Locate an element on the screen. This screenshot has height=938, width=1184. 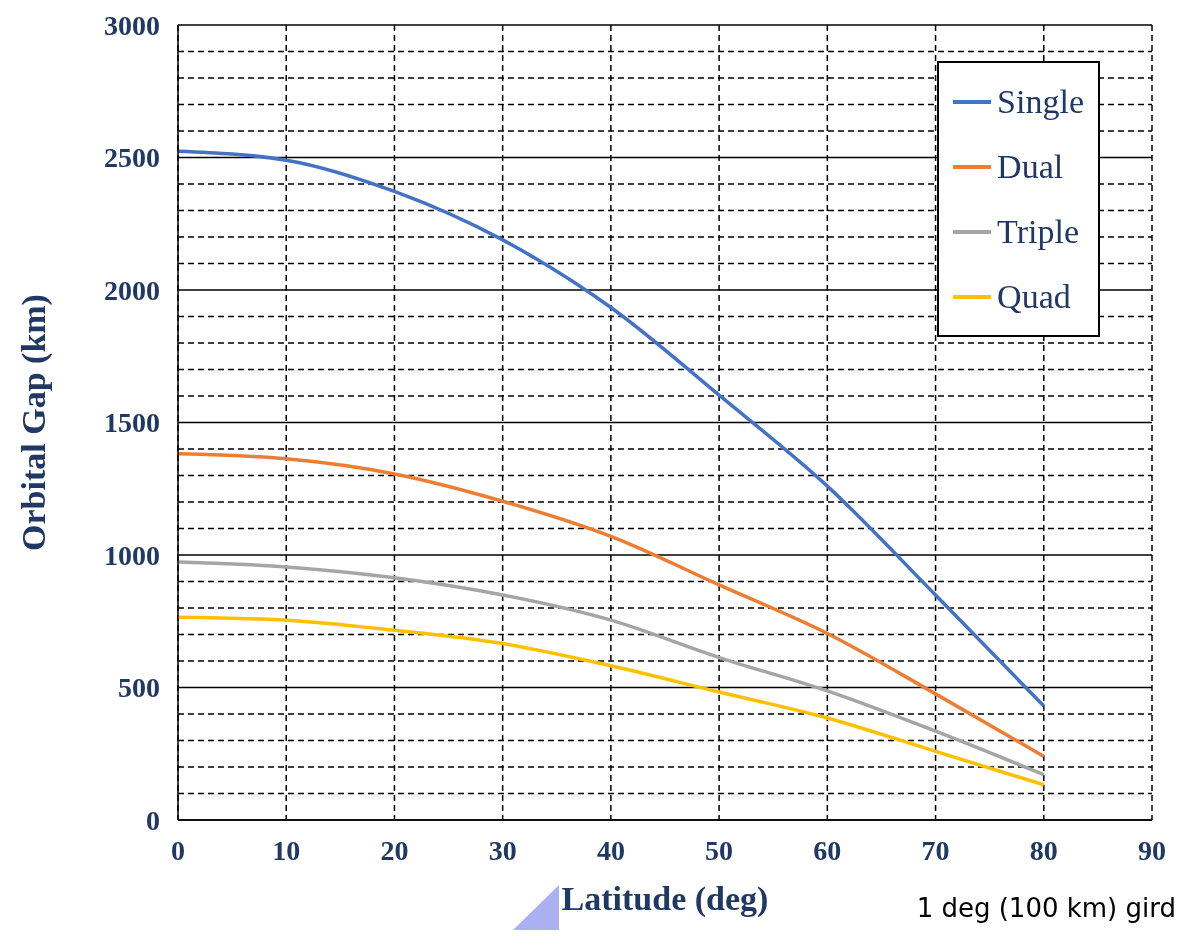
x-tick-label: 90 is located at coordinates (1152, 850).